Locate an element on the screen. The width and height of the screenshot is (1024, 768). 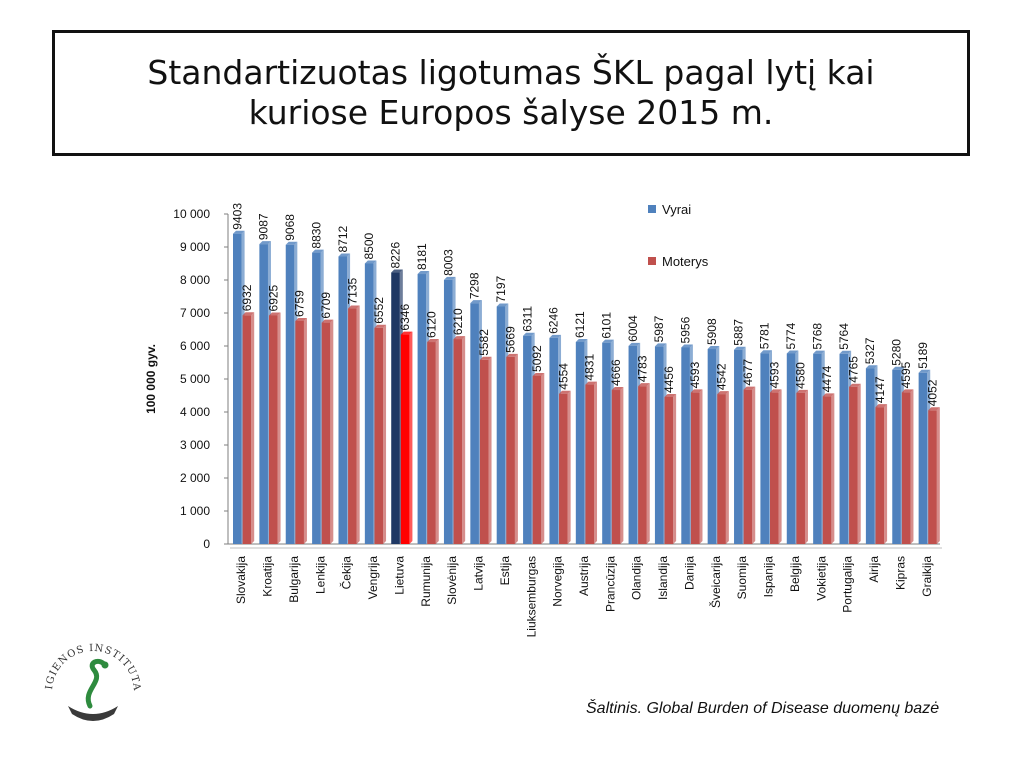
x-tick-label: Vokietija is located at coordinates (821, 578).